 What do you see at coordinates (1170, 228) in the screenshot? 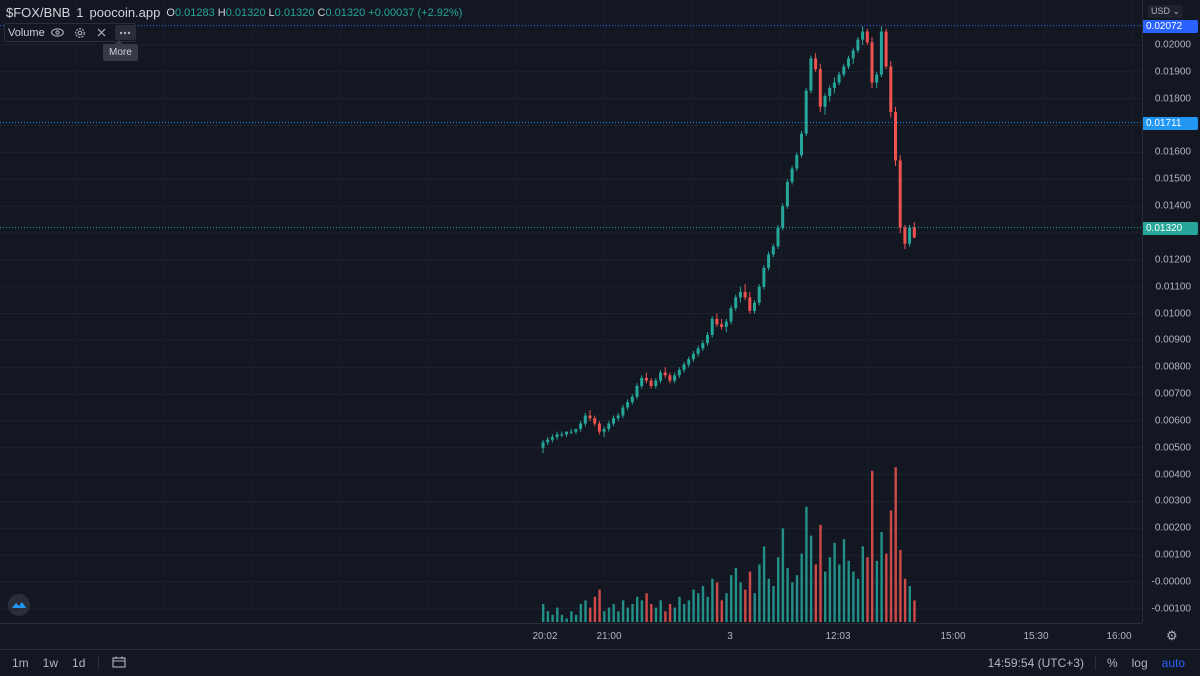
I see `price-tag: 0.01320` at bounding box center [1170, 228].